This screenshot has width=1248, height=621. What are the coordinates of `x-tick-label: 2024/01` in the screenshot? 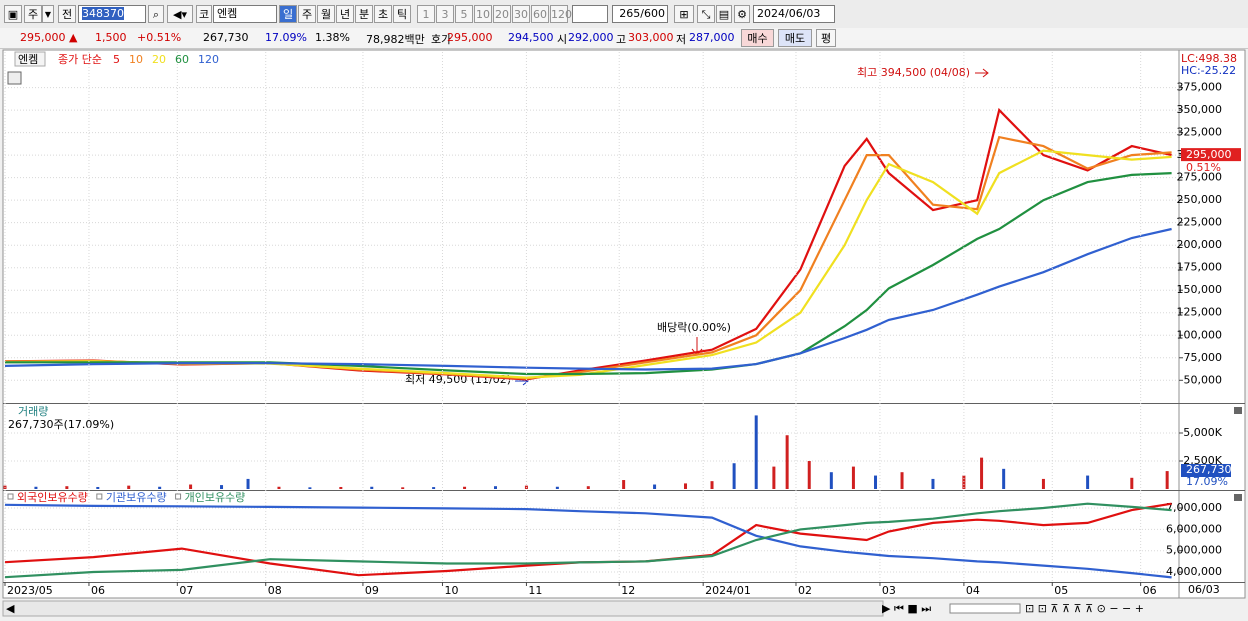 It's located at (728, 590).